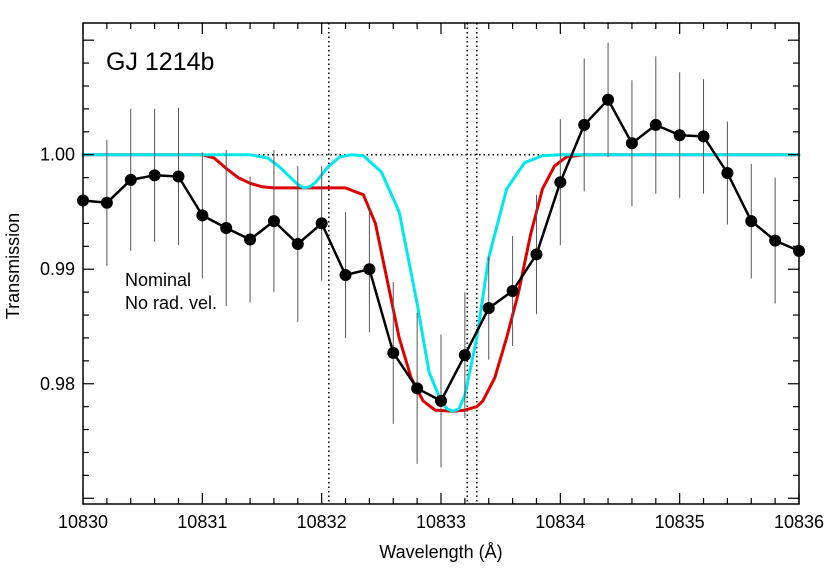 This screenshot has height=587, width=830. What do you see at coordinates (440, 552) in the screenshot?
I see `x-axis-label: Wavelength (Å)` at bounding box center [440, 552].